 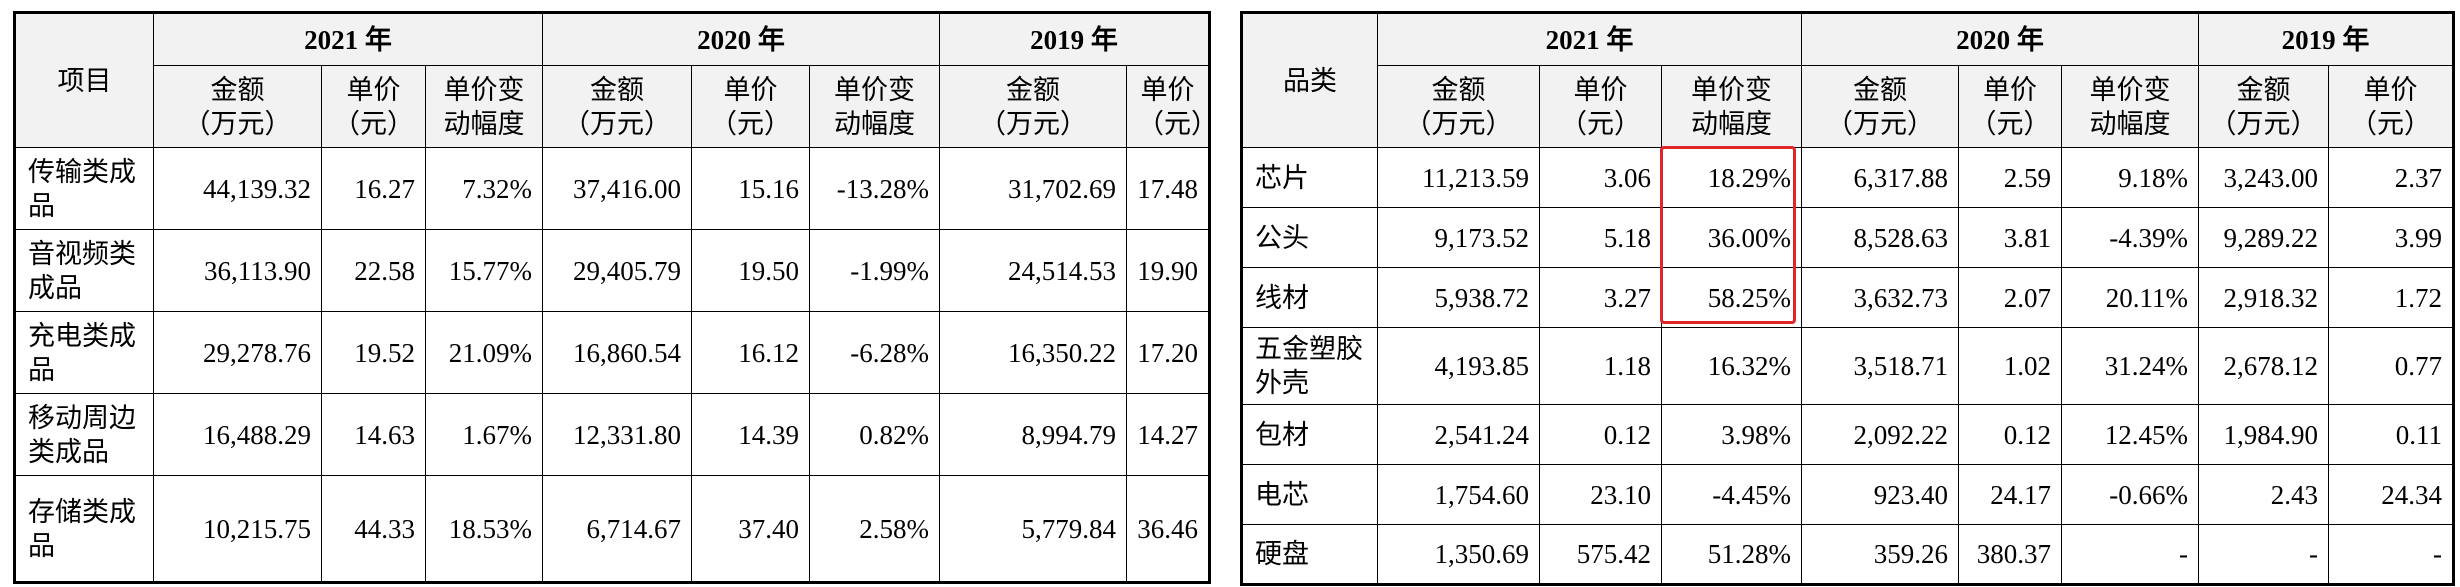 What do you see at coordinates (1600, 177) in the screenshot?
I see `cell: 3.06` at bounding box center [1600, 177].